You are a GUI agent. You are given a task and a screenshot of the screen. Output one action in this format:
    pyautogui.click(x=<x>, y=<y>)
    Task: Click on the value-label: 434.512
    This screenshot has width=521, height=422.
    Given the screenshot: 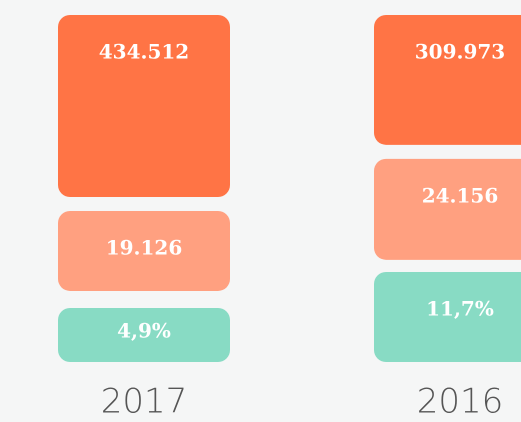 What is the action you would take?
    pyautogui.click(x=144, y=52)
    